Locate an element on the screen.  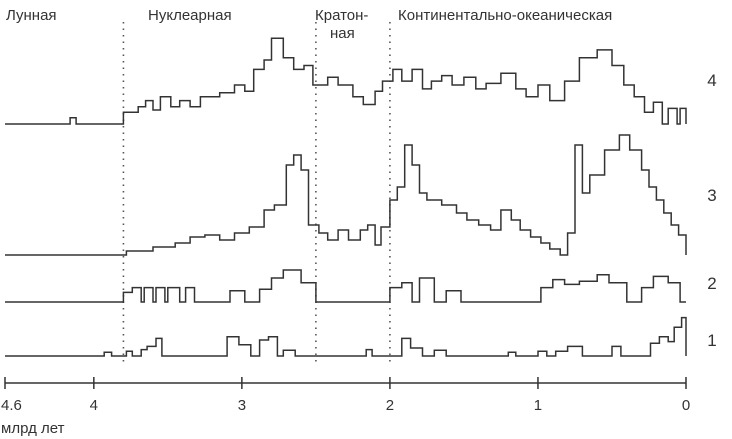
era-label-1: Нуклеарная is located at coordinates (190, 15).